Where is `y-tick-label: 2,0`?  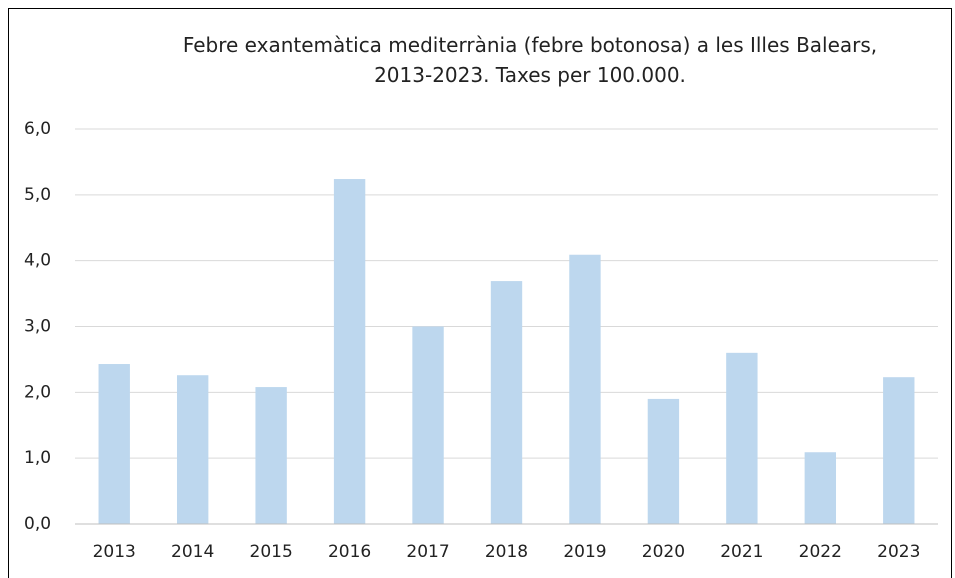
y-tick-label: 2,0 is located at coordinates (37, 392).